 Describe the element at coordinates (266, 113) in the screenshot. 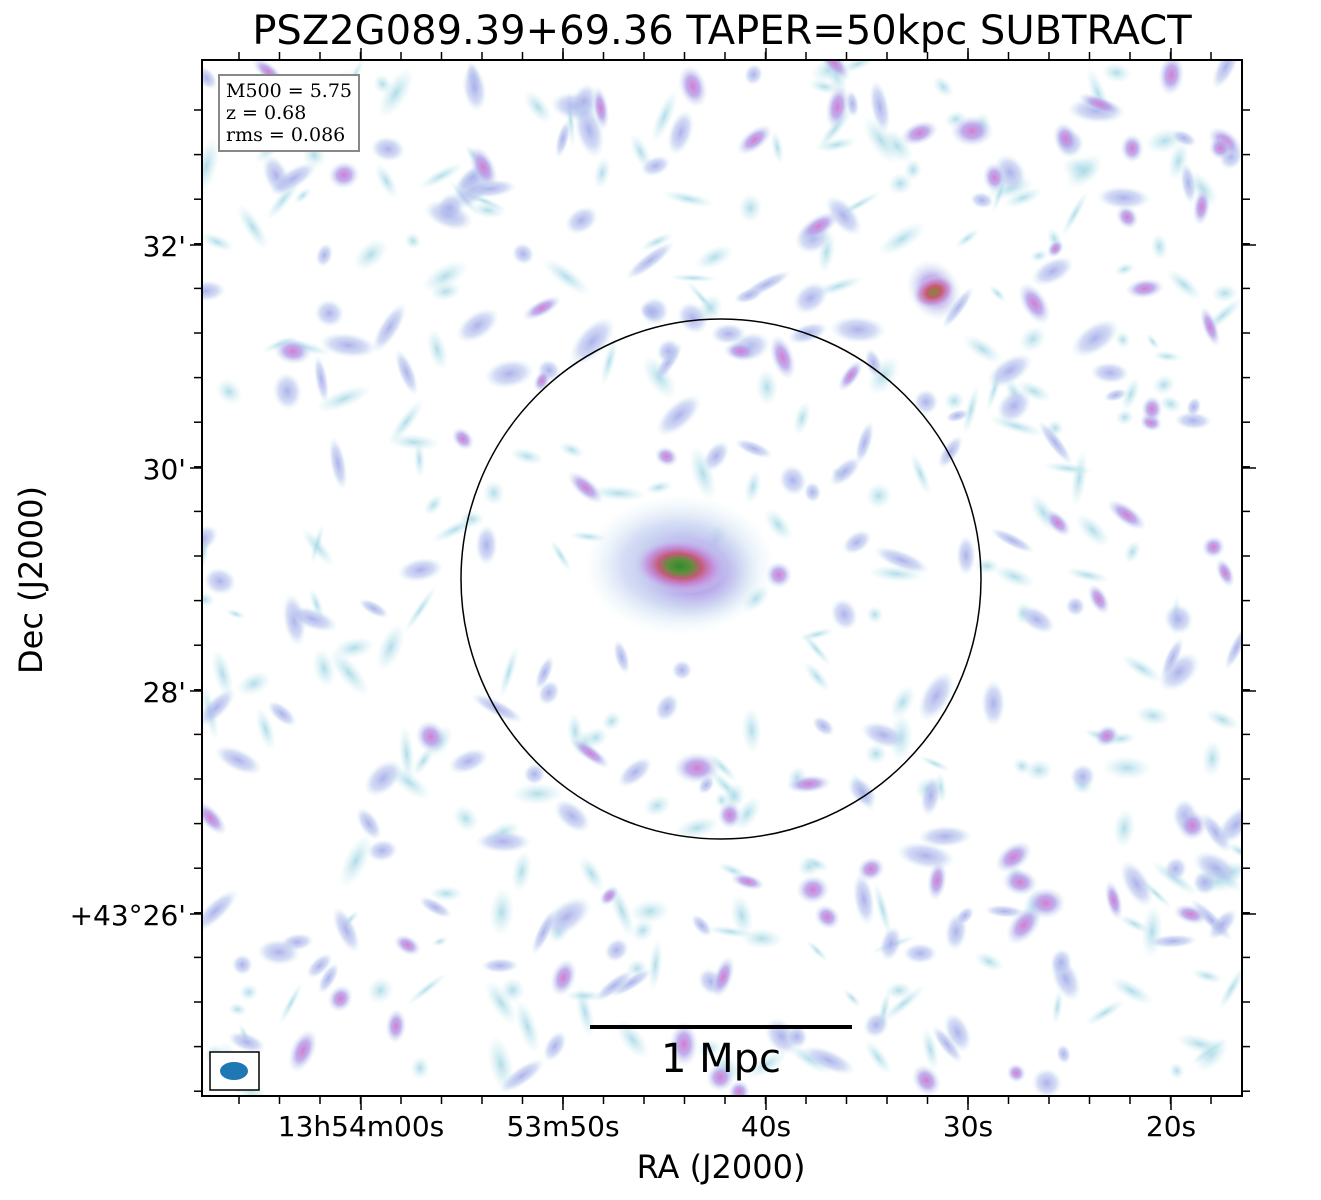

I see `redshift-value: z = 0.68` at that location.